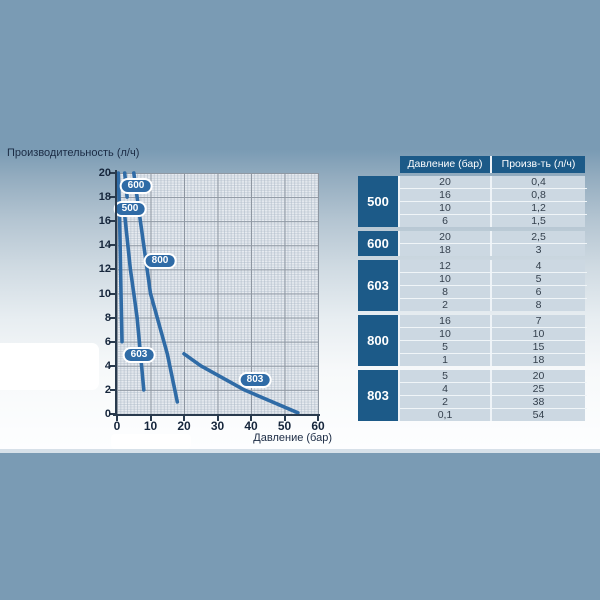 Image resolution: width=600 pixels, height=600 pixels. Describe the element at coordinates (251, 426) in the screenshot. I see `x-tick-label: 40` at that location.